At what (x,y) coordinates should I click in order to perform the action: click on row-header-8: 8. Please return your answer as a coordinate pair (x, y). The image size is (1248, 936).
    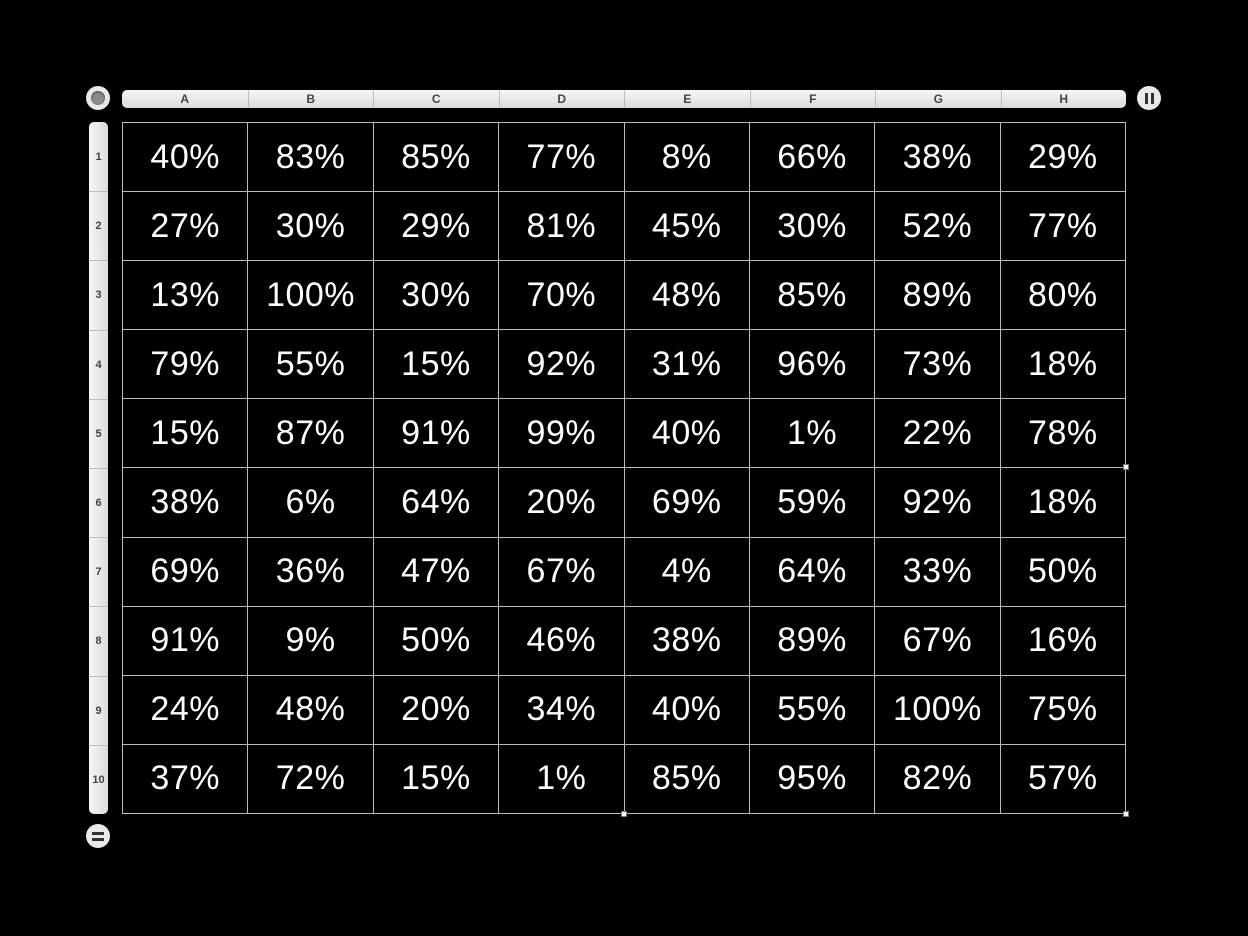
    Looking at the image, I should click on (98, 640).